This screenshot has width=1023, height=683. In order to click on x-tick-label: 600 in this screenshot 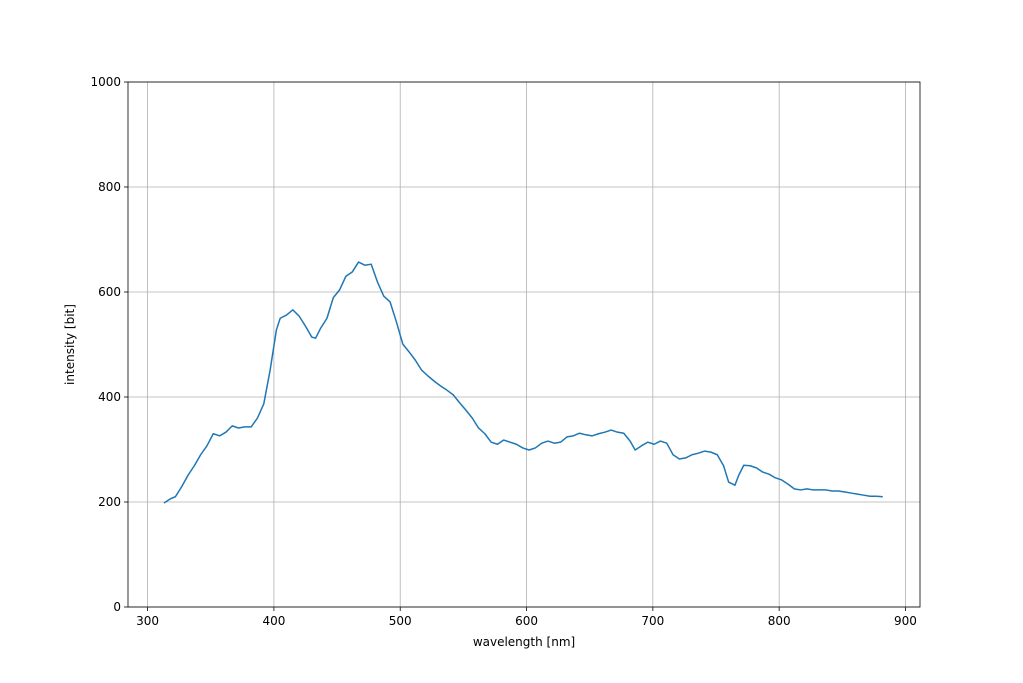, I will do `click(526, 621)`.